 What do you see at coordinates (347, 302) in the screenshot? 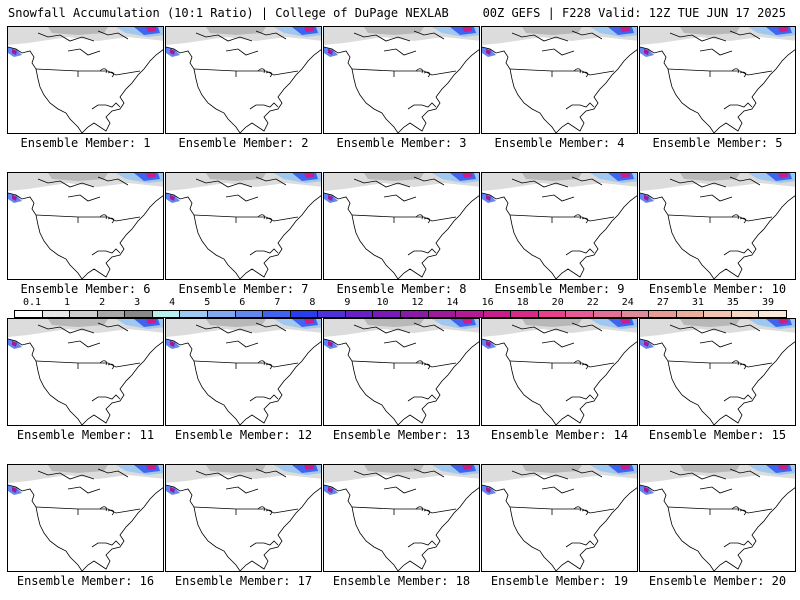
I see `color-scale-tick: 9` at bounding box center [347, 302].